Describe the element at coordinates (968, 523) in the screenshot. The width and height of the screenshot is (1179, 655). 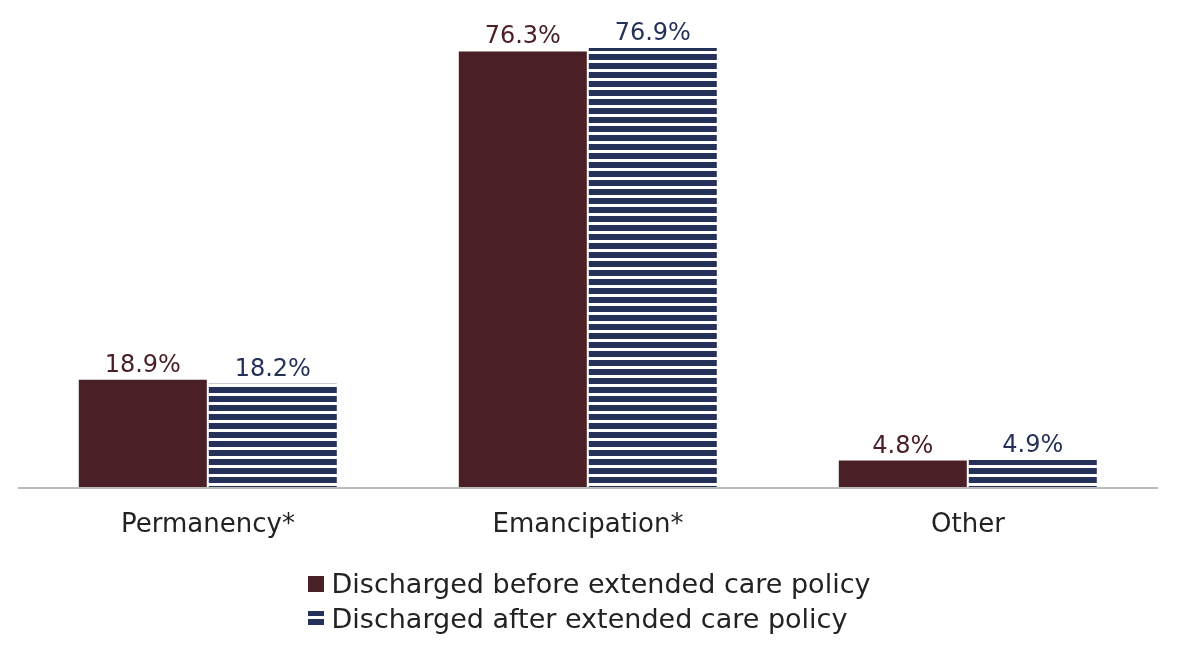
I see `x-tick-label: Other` at that location.